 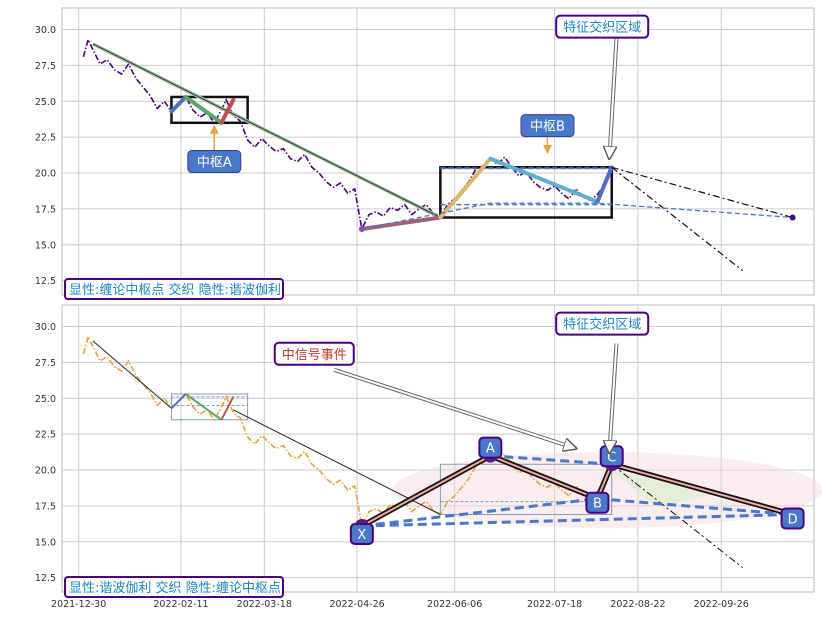 I want to click on point-A-box, so click(x=490, y=447).